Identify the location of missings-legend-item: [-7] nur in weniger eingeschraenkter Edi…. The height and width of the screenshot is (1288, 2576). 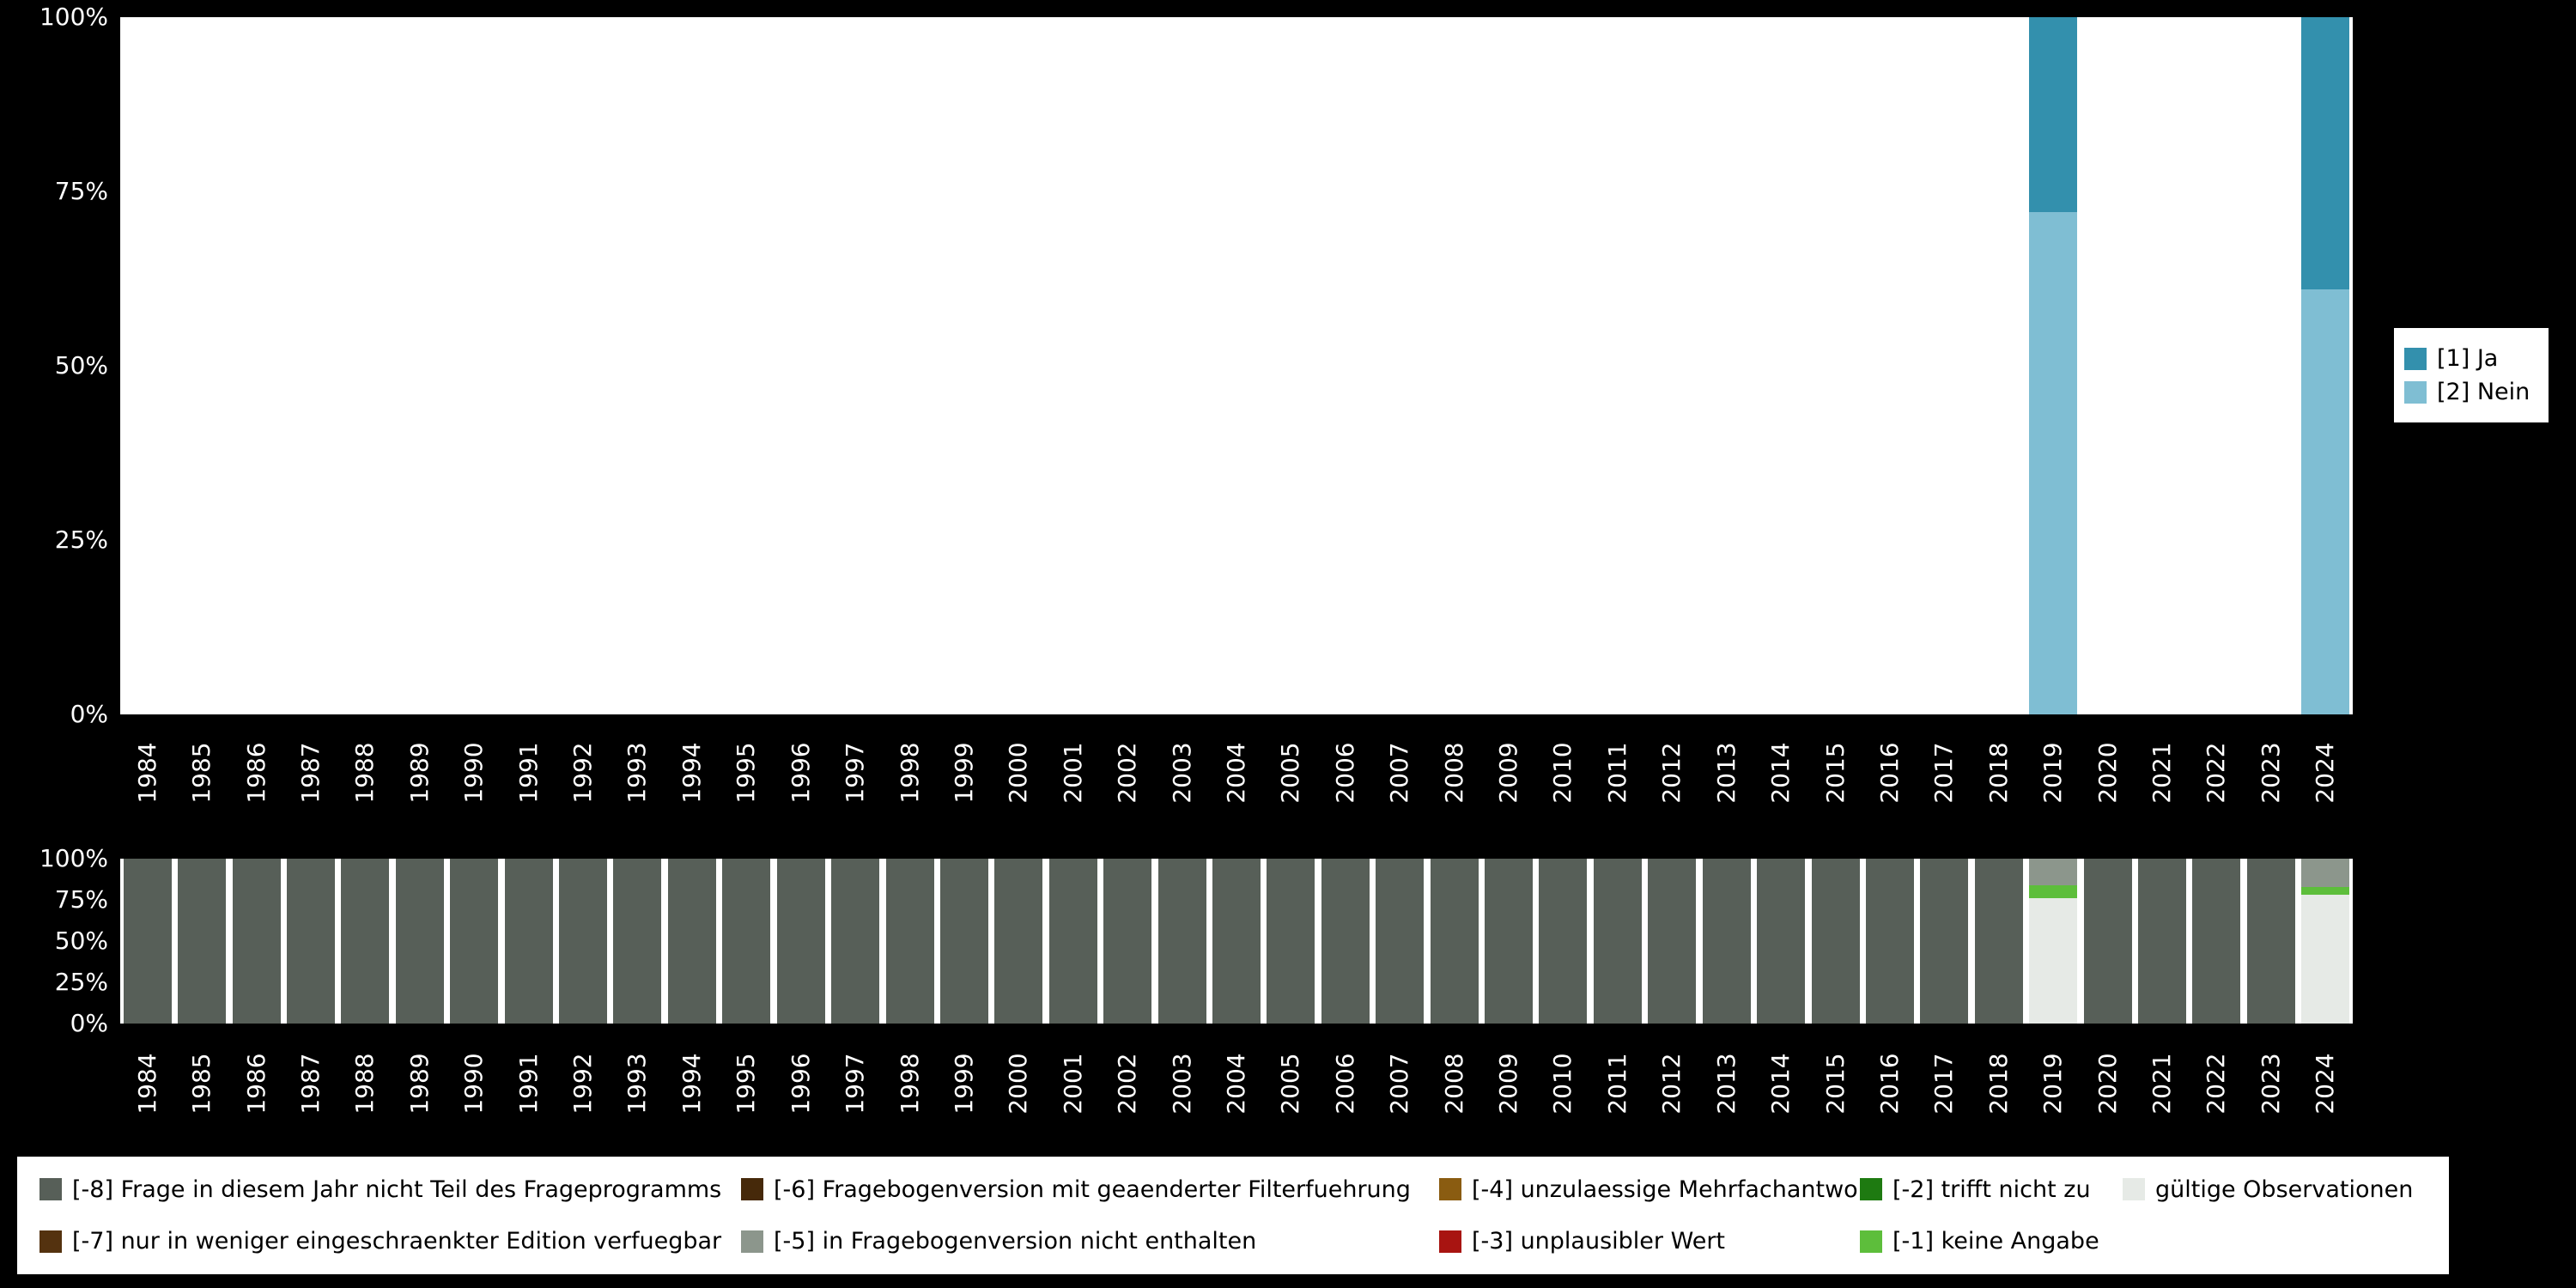
(390, 1241).